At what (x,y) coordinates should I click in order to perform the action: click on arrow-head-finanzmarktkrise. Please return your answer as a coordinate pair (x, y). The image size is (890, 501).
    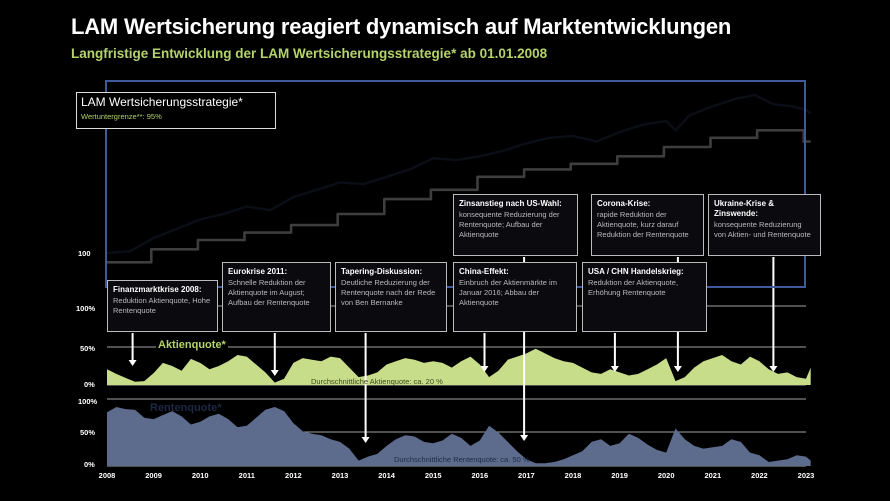
    Looking at the image, I should click on (132, 363).